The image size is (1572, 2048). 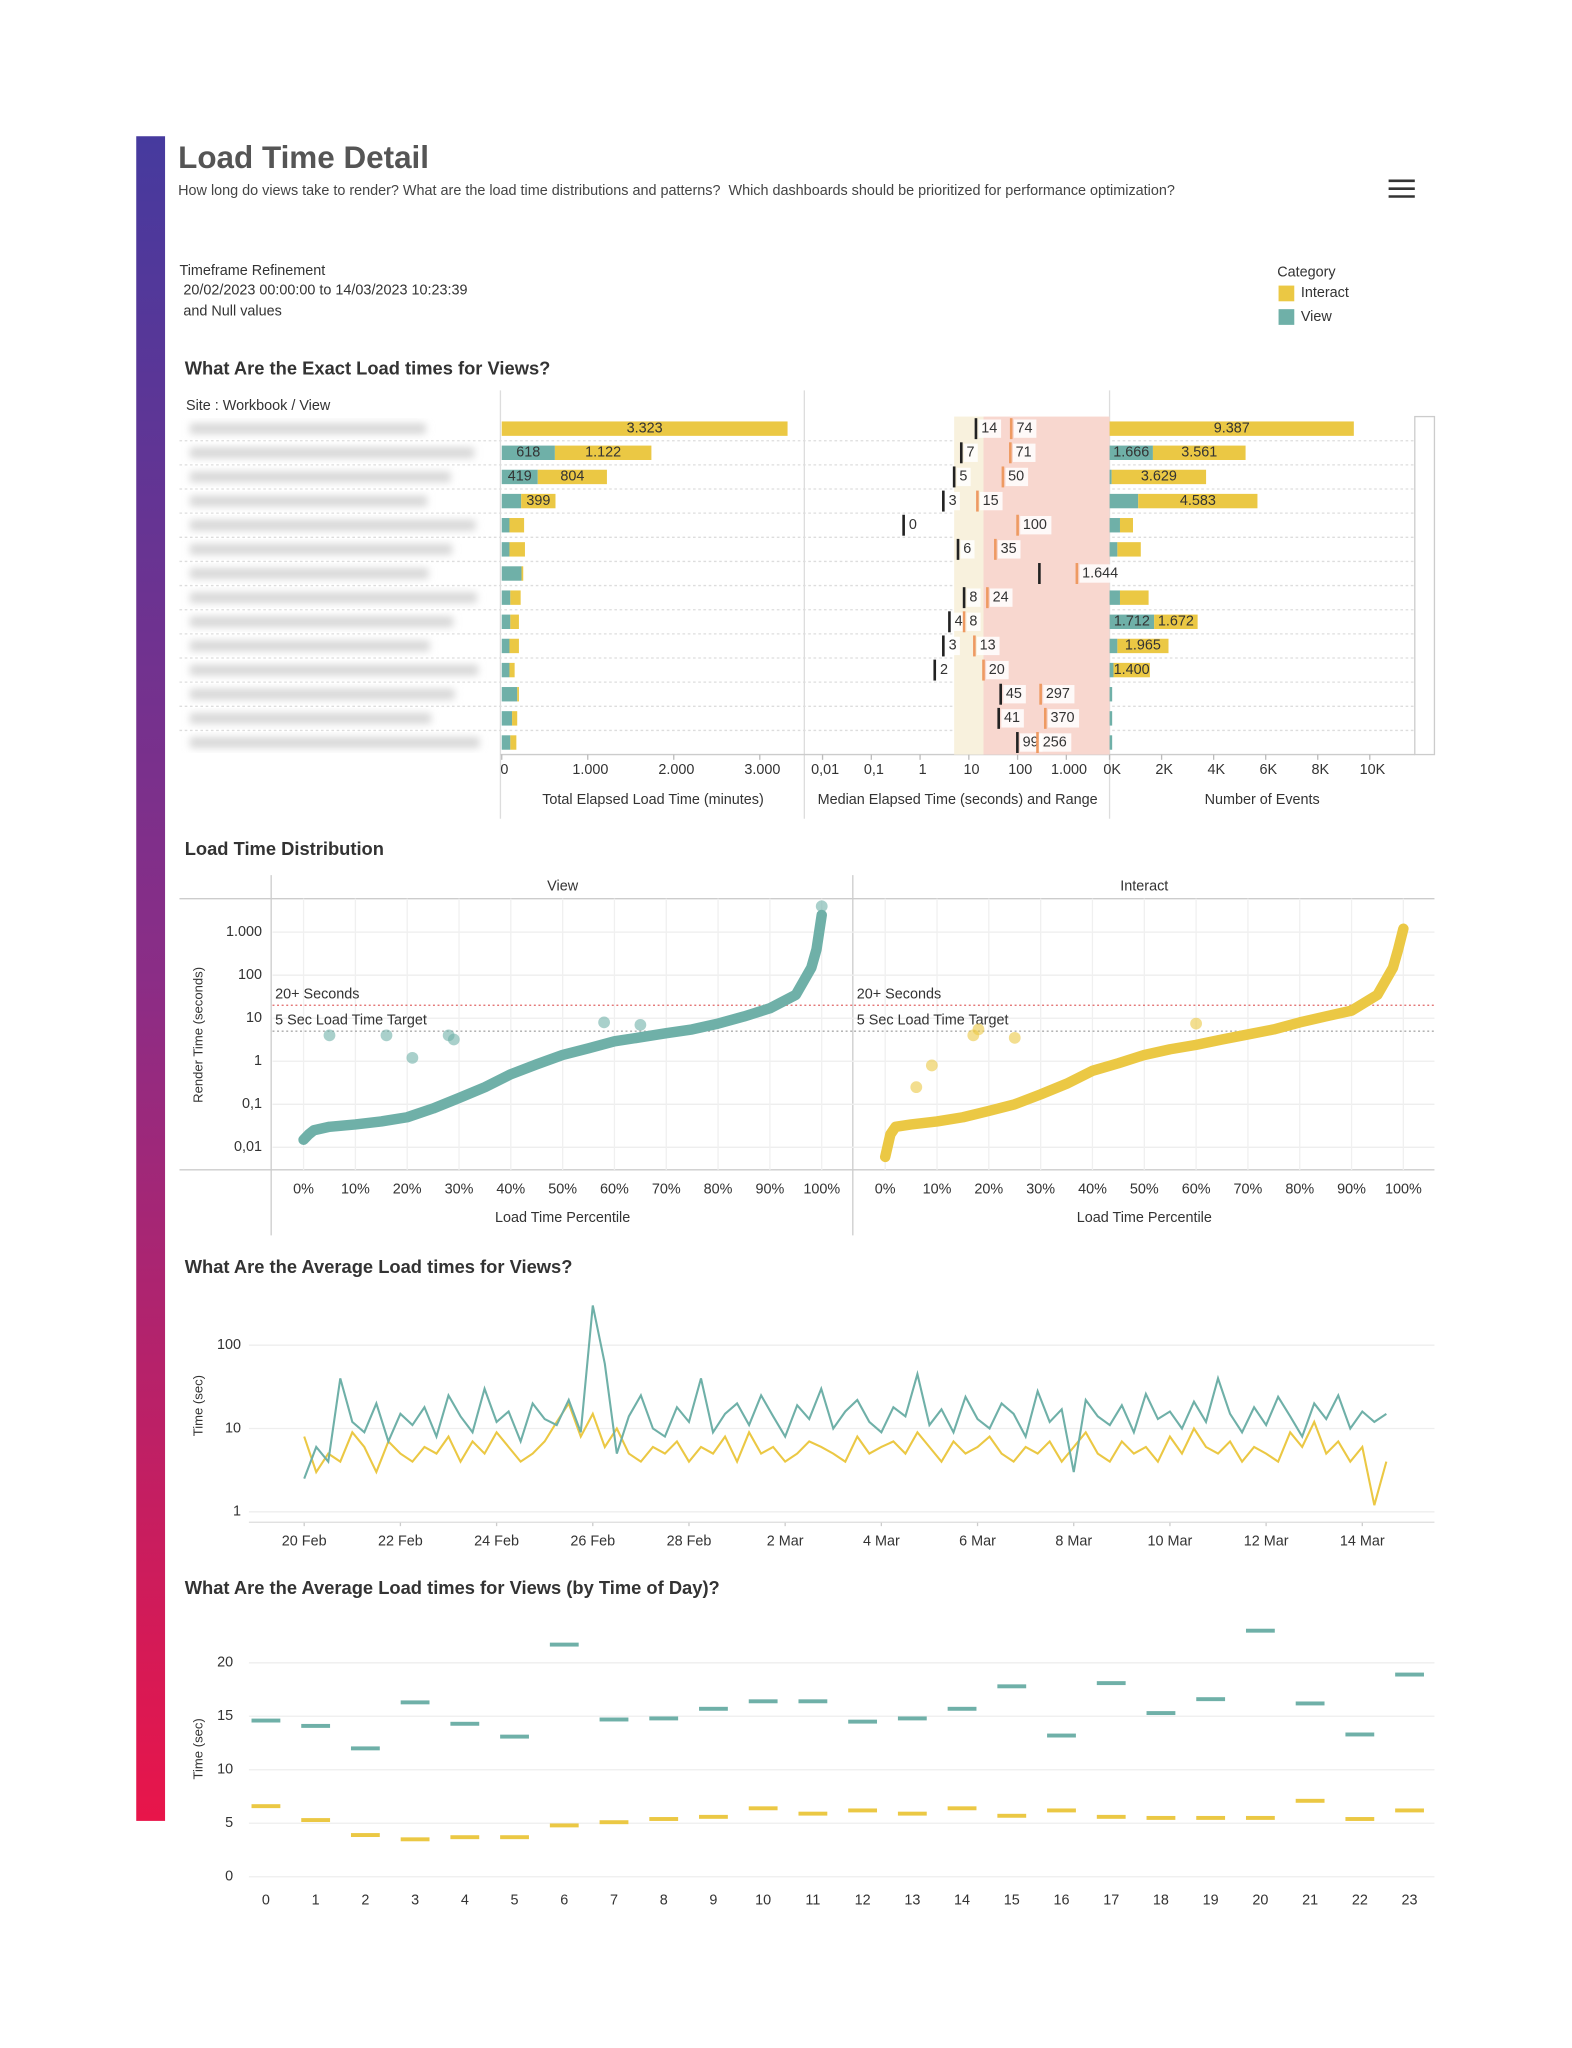 What do you see at coordinates (1248, 1189) in the screenshot?
I see `x-tick-label: 70%` at bounding box center [1248, 1189].